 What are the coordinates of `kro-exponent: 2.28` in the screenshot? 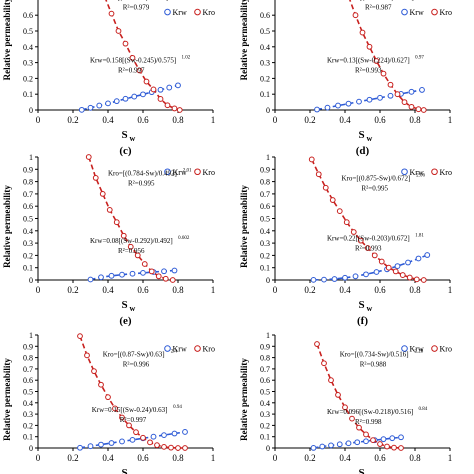 It's located at (418, 351).